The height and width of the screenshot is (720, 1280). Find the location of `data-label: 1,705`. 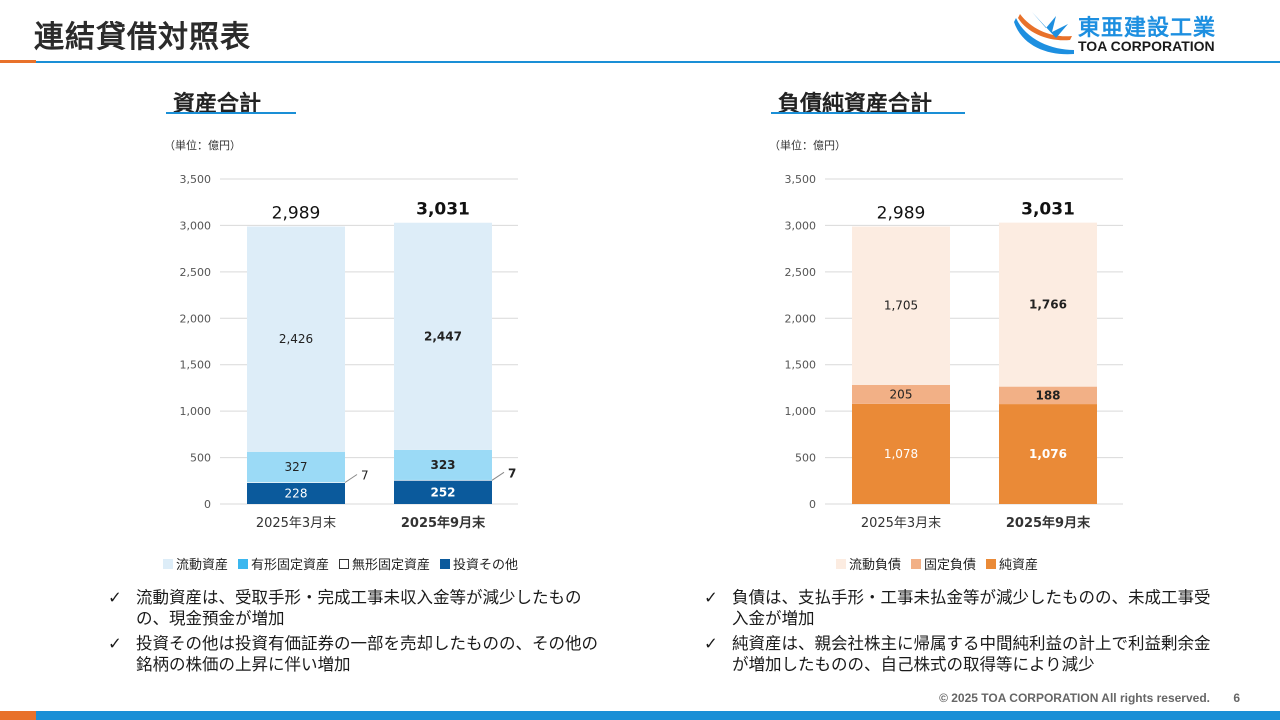

data-label: 1,705 is located at coordinates (901, 306).